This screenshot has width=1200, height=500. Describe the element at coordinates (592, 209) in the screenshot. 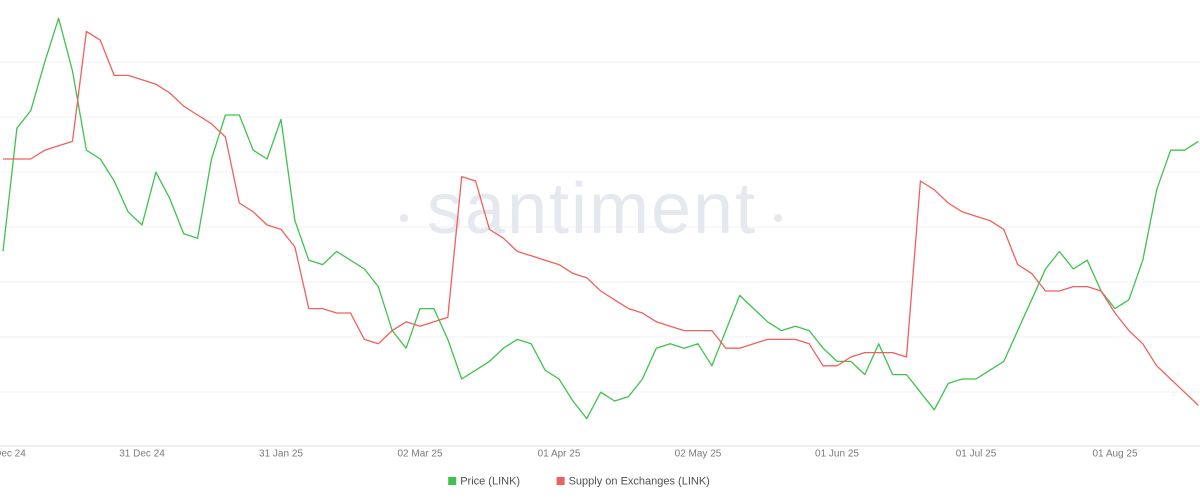

I see `watermark: santiment` at that location.